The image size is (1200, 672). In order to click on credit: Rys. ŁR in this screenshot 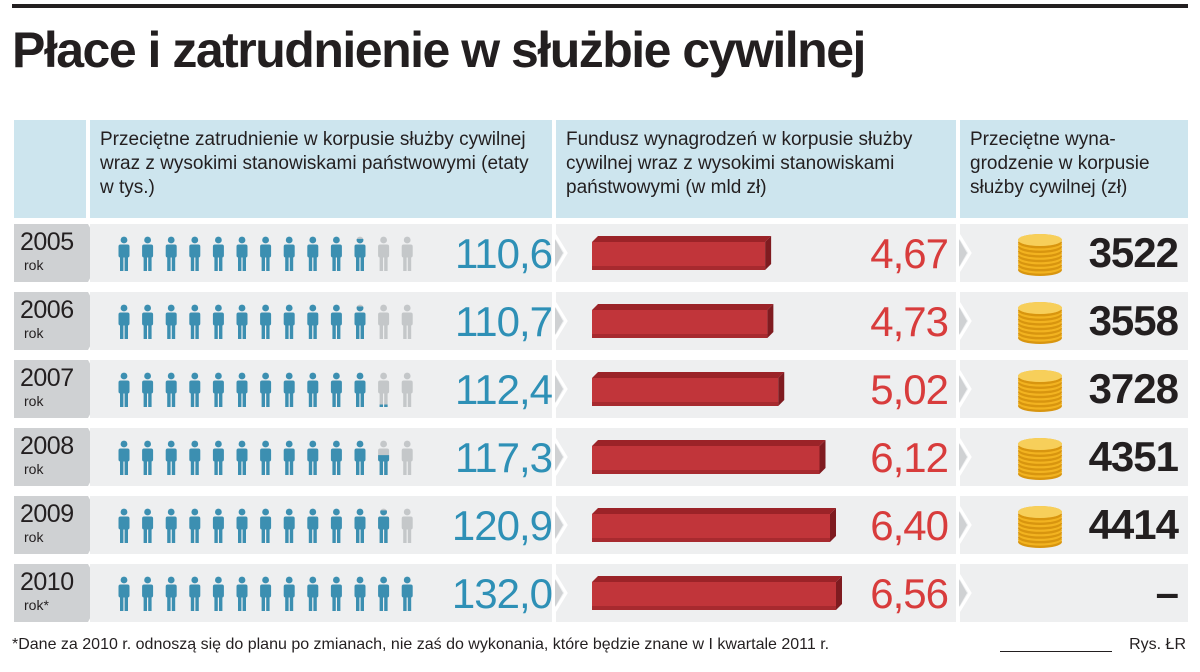, I will do `click(1157, 644)`.